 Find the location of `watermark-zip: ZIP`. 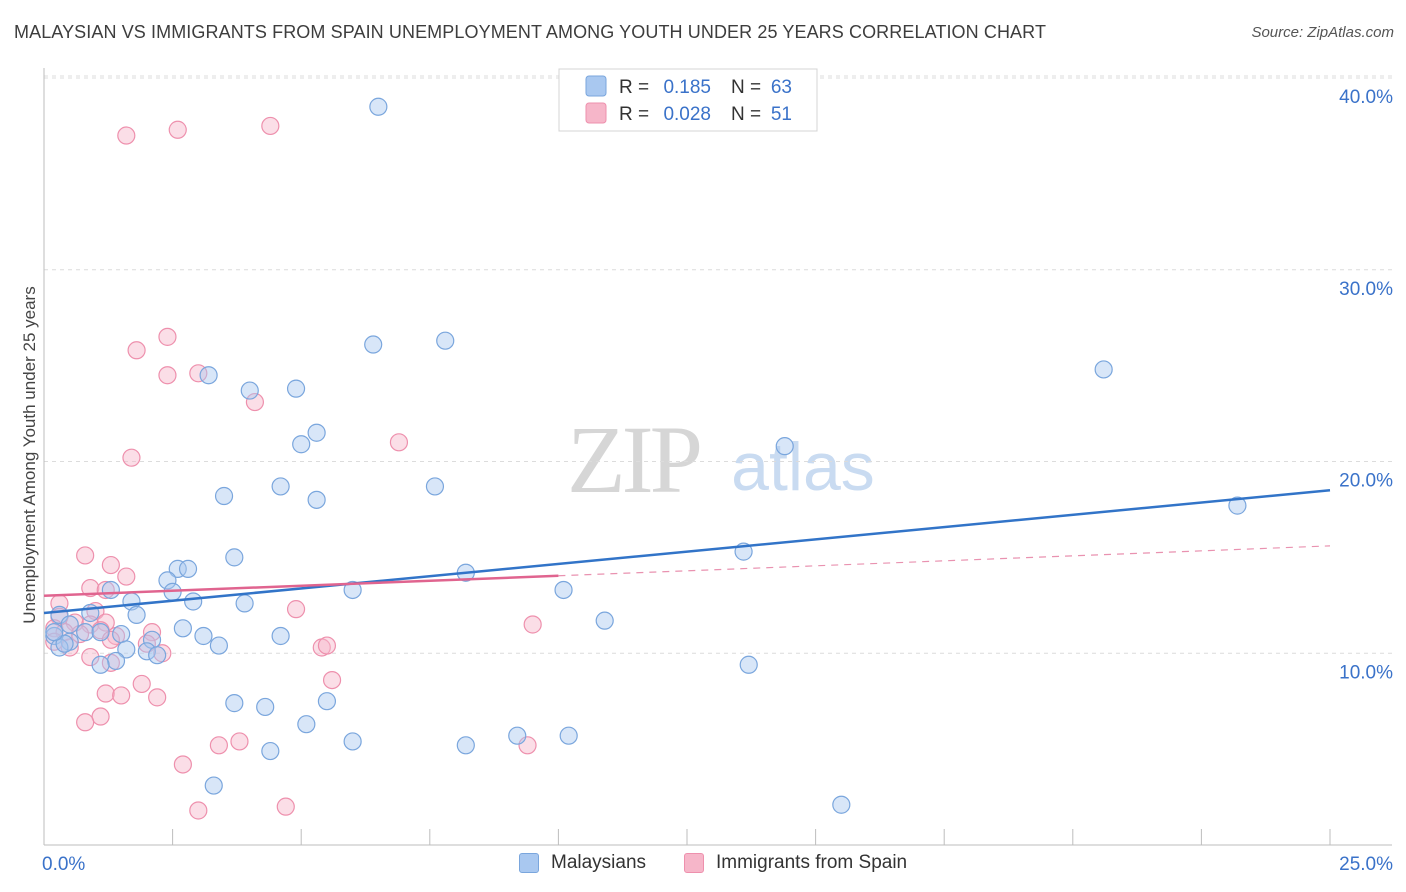

watermark-zip: ZIP is located at coordinates (633, 459).